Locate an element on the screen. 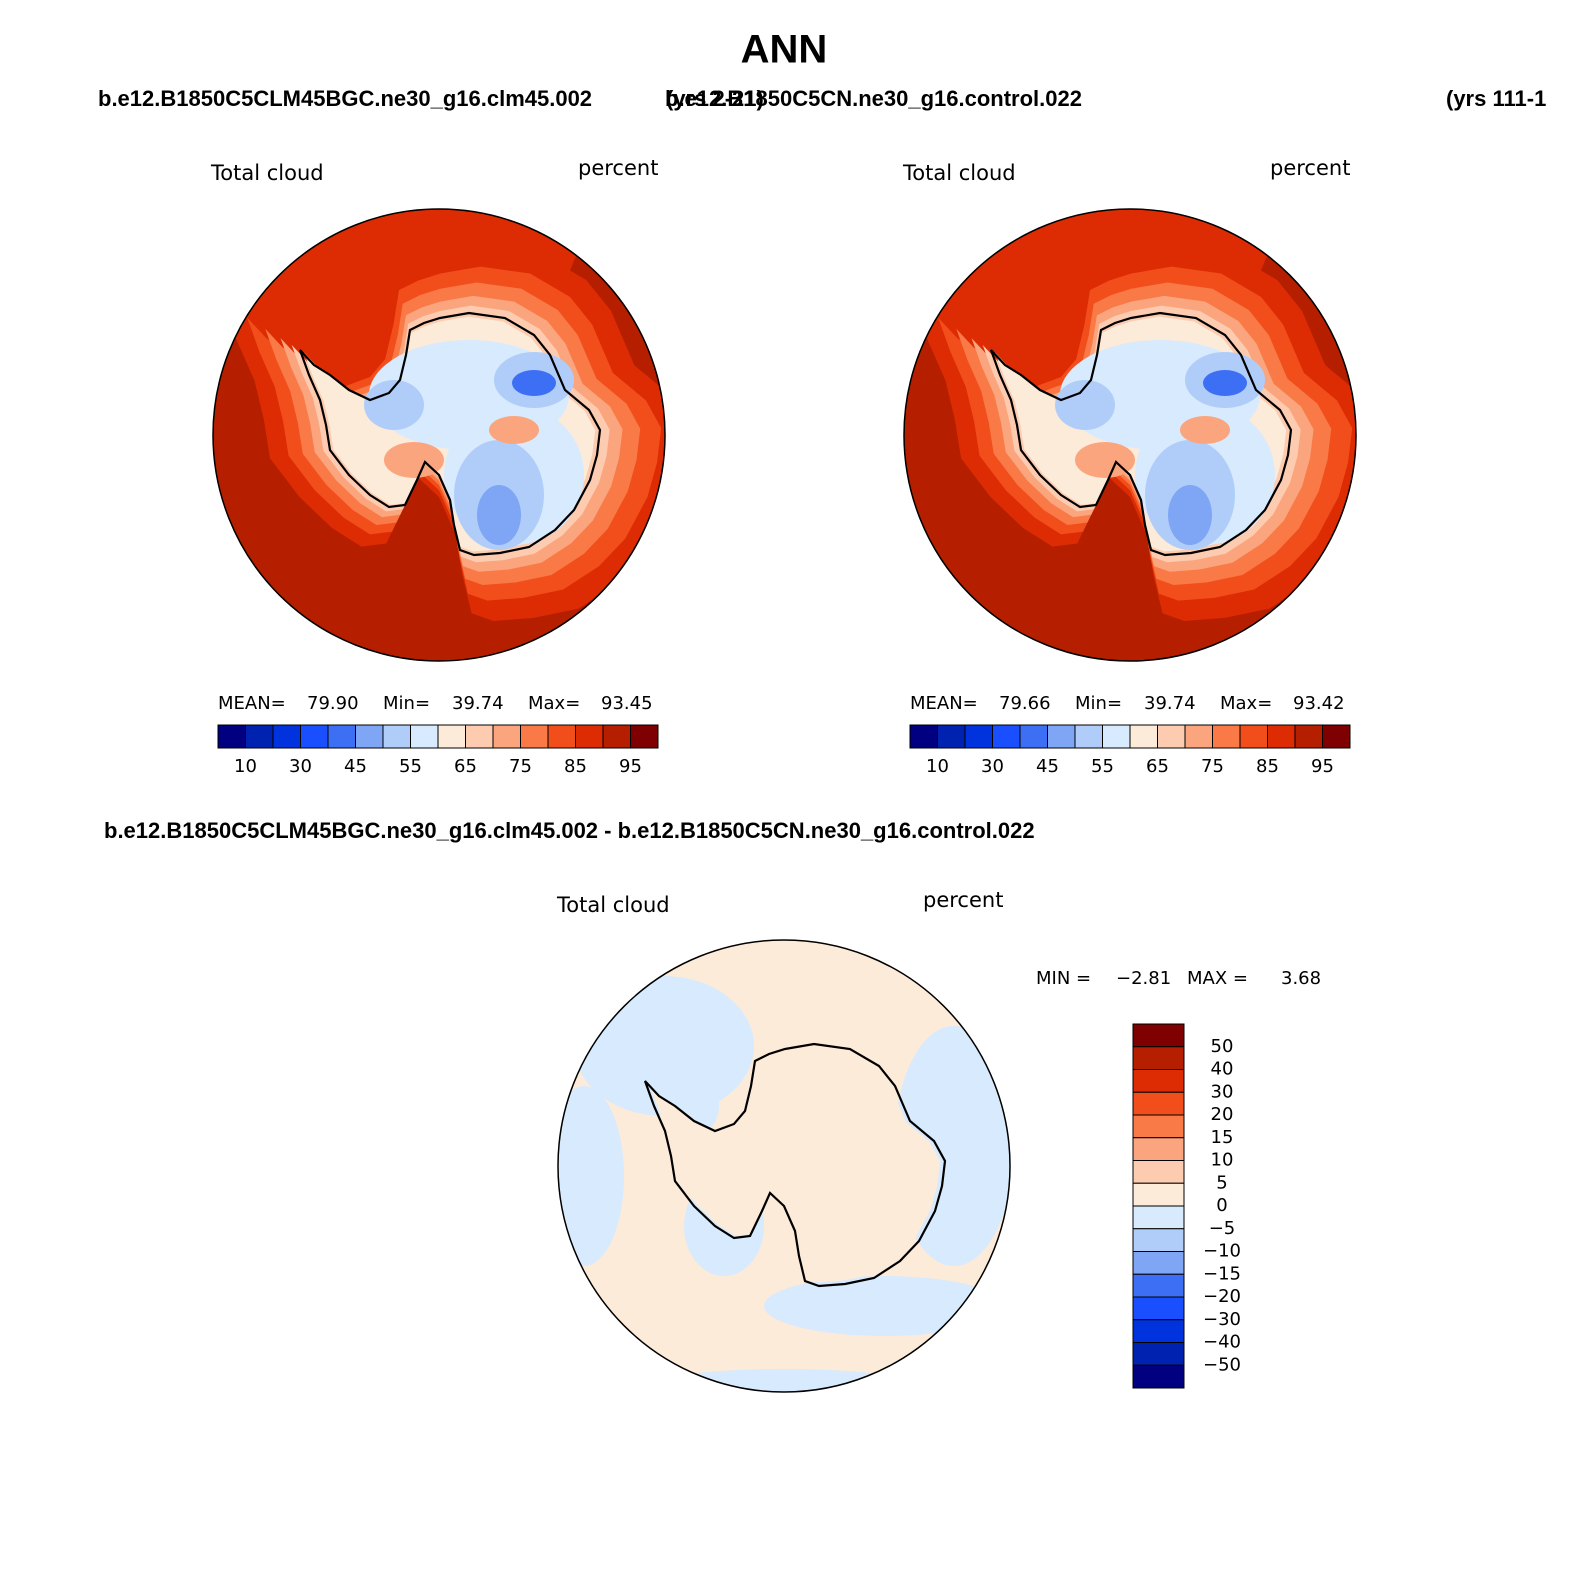  stat-label: MAX = is located at coordinates (1217, 978).